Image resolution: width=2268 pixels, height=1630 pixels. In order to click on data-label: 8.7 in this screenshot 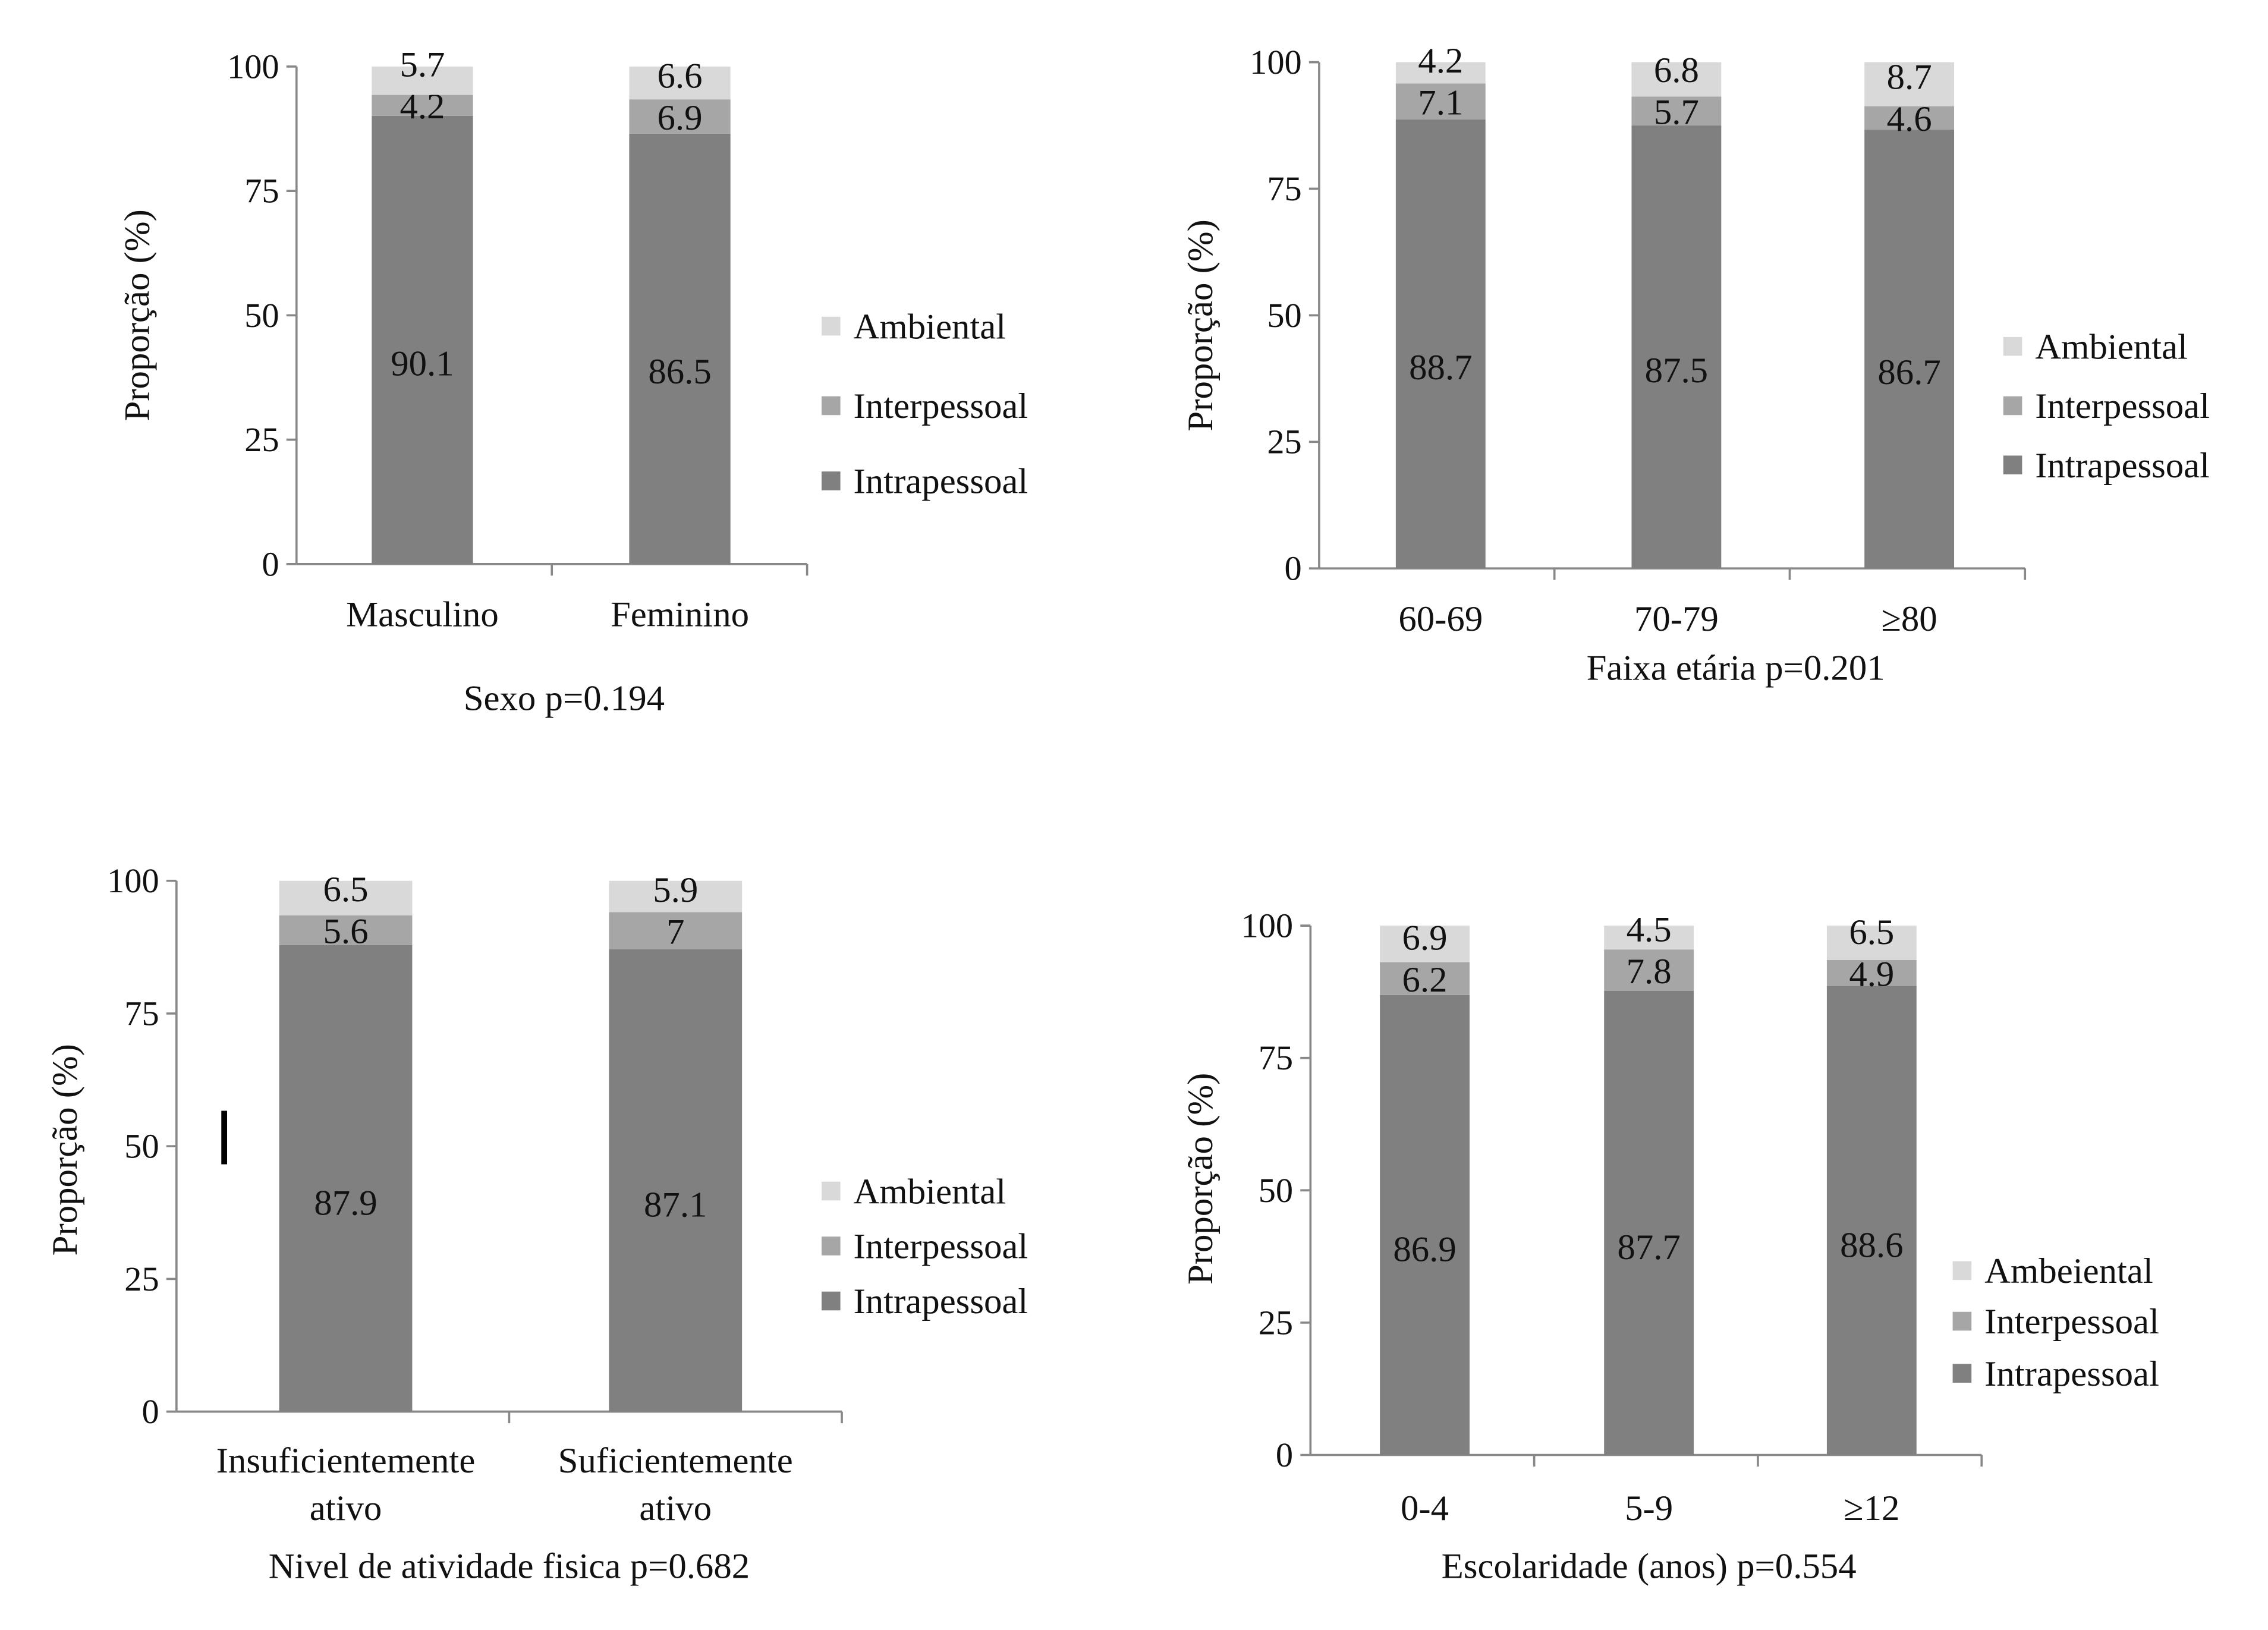, I will do `click(1910, 78)`.